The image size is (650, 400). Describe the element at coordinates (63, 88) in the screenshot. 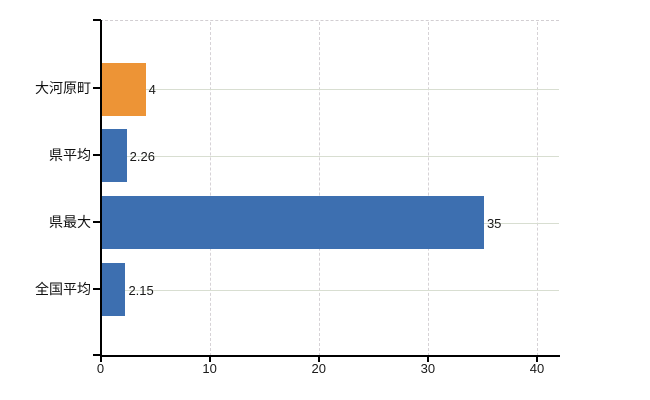

I see `y-axis-label: 大河原町` at that location.